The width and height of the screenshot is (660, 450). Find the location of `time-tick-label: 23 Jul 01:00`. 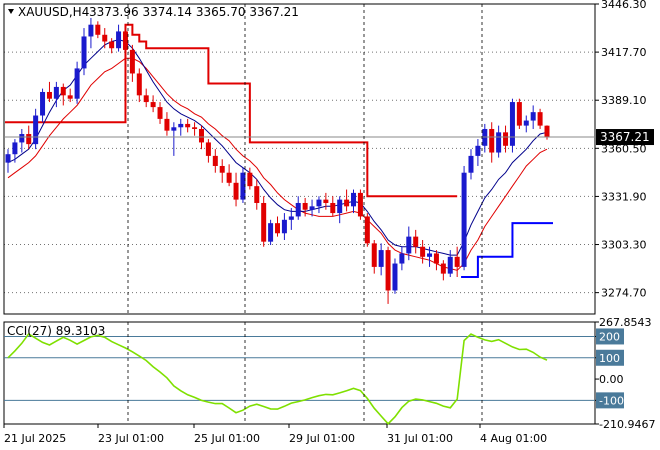

time-tick-label: 23 Jul 01:00 is located at coordinates (131, 438).